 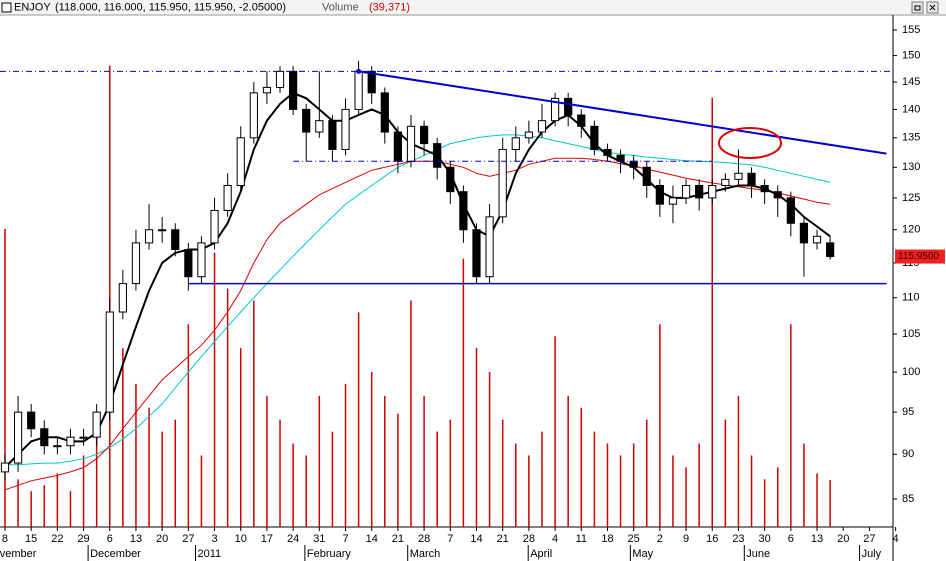 What do you see at coordinates (817, 539) in the screenshot?
I see `x-tick-label: 13` at bounding box center [817, 539].